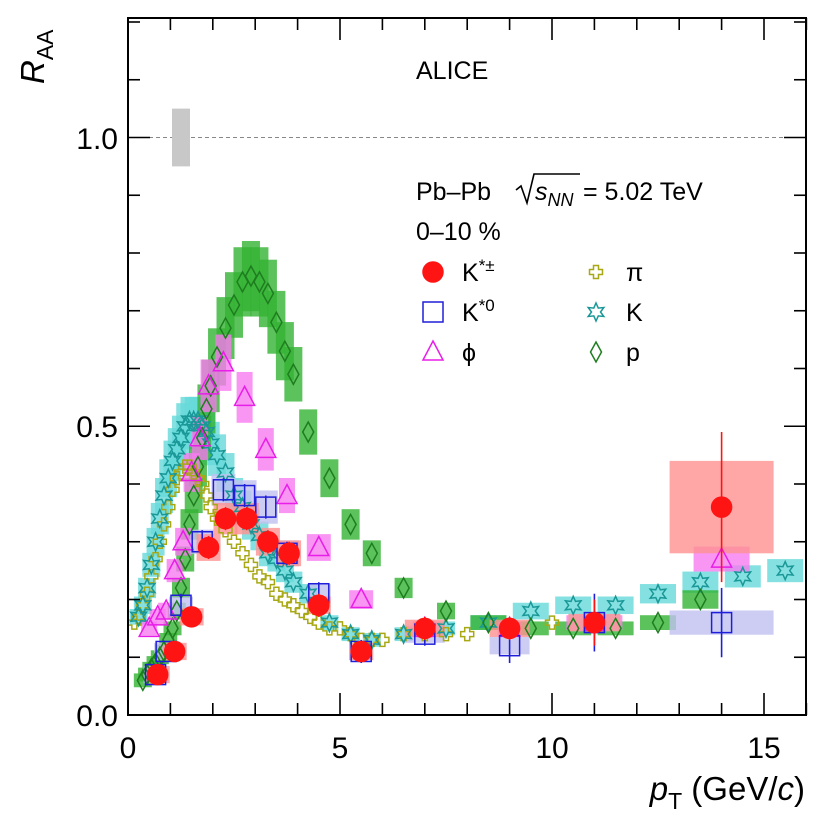 This screenshot has height=830, width=830. What do you see at coordinates (478, 271) in the screenshot?
I see `legend-label-kstar-pm: K*±` at bounding box center [478, 271].